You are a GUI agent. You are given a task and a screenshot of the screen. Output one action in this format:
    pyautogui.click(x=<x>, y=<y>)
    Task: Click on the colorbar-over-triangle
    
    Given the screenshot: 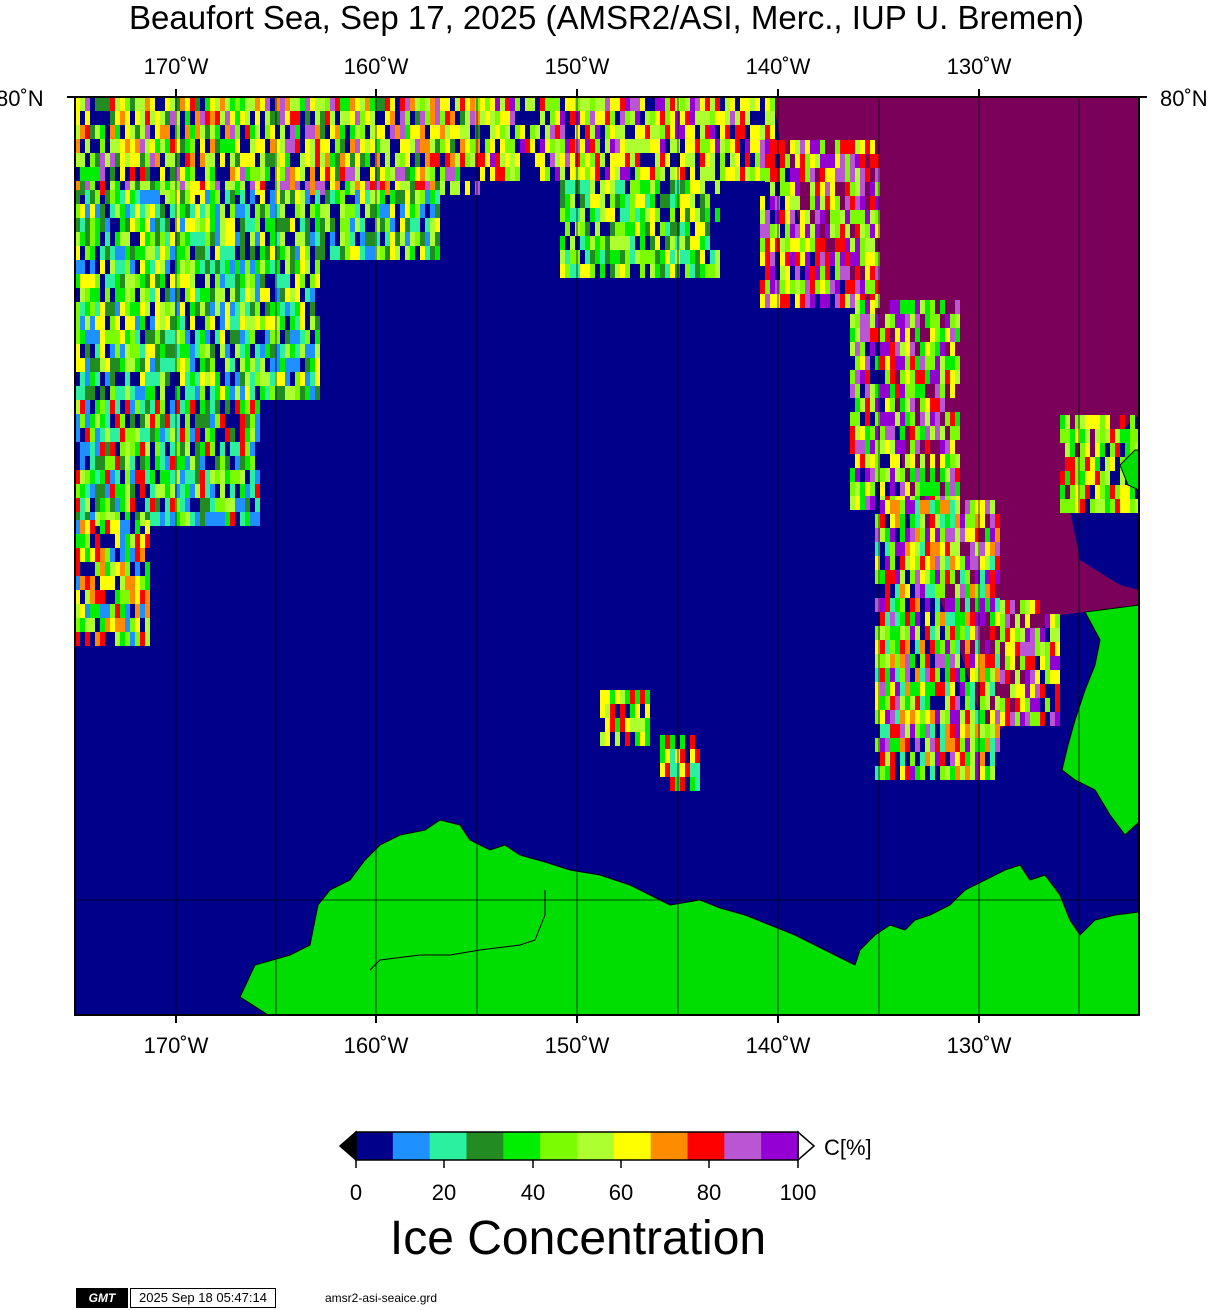 What is the action you would take?
    pyautogui.click(x=806, y=1146)
    